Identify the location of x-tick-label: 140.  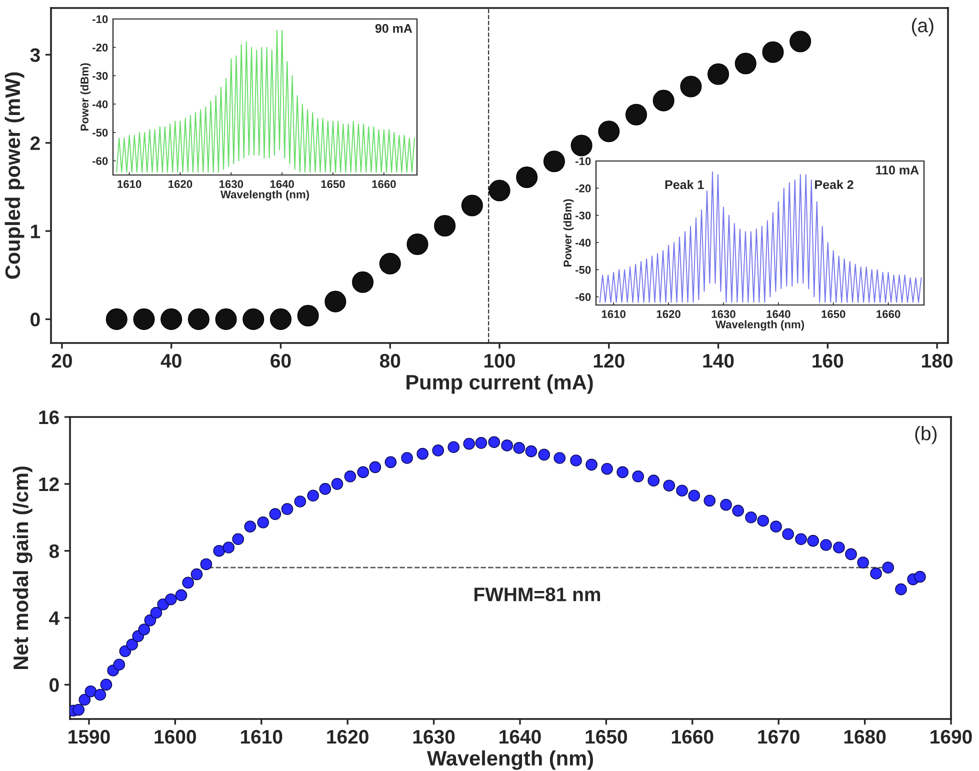
(718, 361).